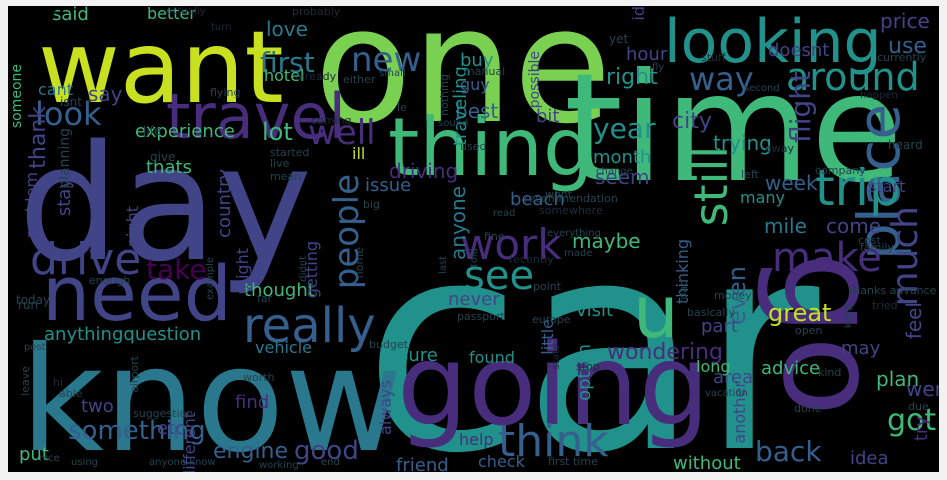  What do you see at coordinates (385, 407) in the screenshot?
I see `word-always: always` at bounding box center [385, 407].